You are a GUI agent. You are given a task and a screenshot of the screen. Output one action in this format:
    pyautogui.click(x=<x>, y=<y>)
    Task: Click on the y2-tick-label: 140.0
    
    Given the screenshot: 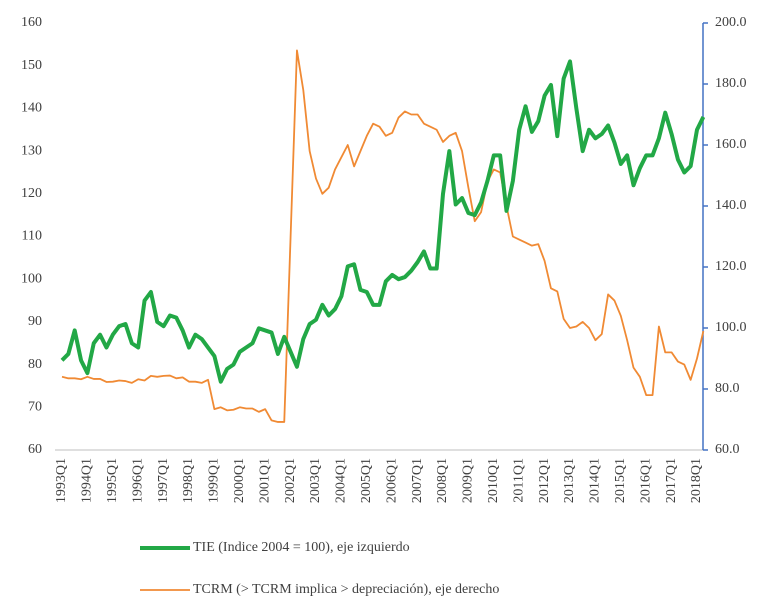 What is the action you would take?
    pyautogui.click(x=731, y=205)
    